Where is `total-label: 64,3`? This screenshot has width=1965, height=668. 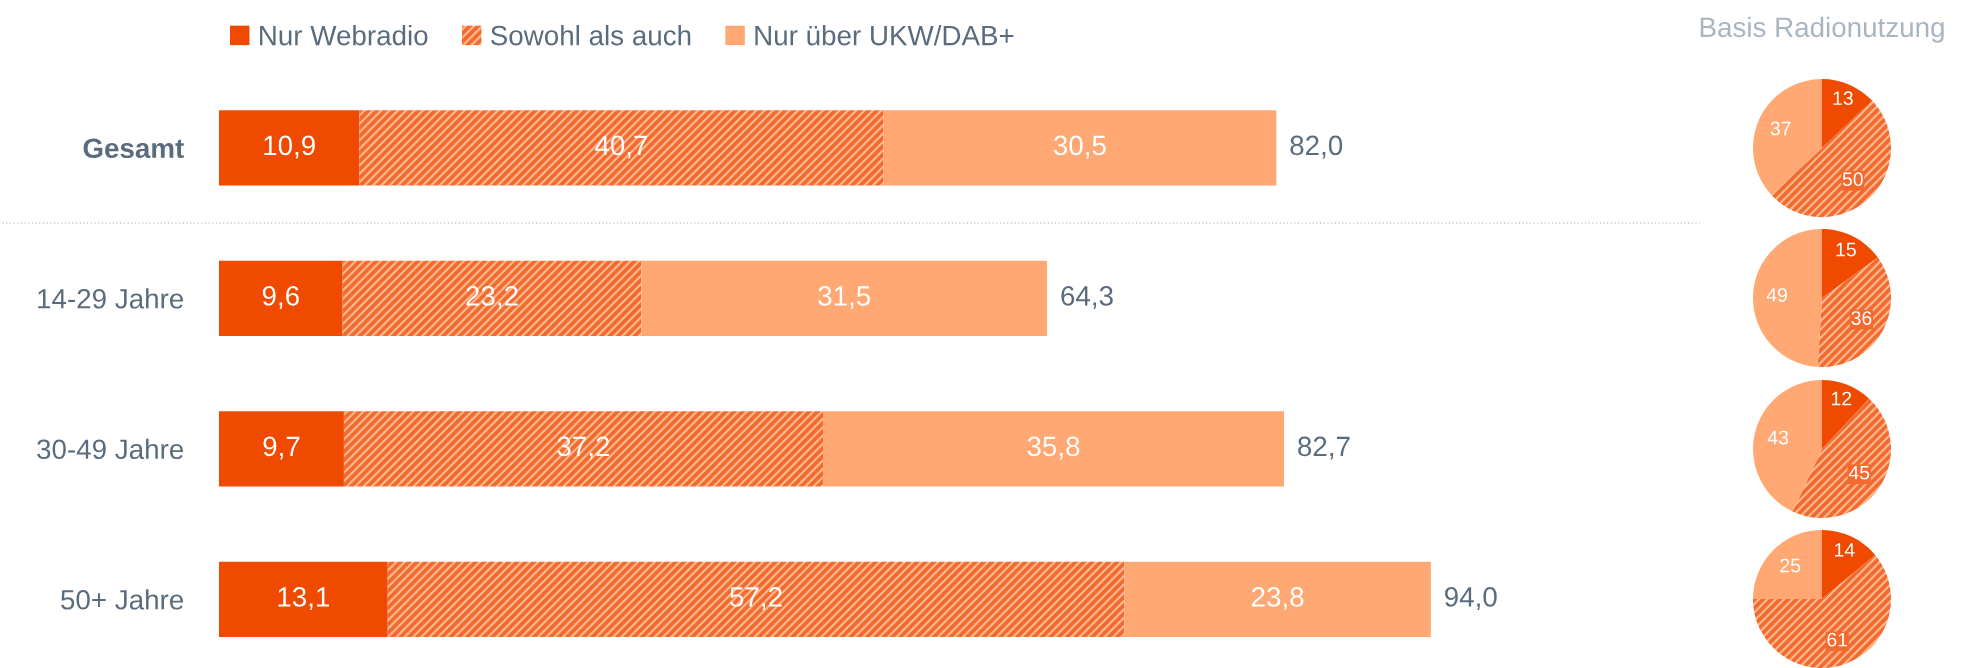
total-label: 64,3 is located at coordinates (1087, 298).